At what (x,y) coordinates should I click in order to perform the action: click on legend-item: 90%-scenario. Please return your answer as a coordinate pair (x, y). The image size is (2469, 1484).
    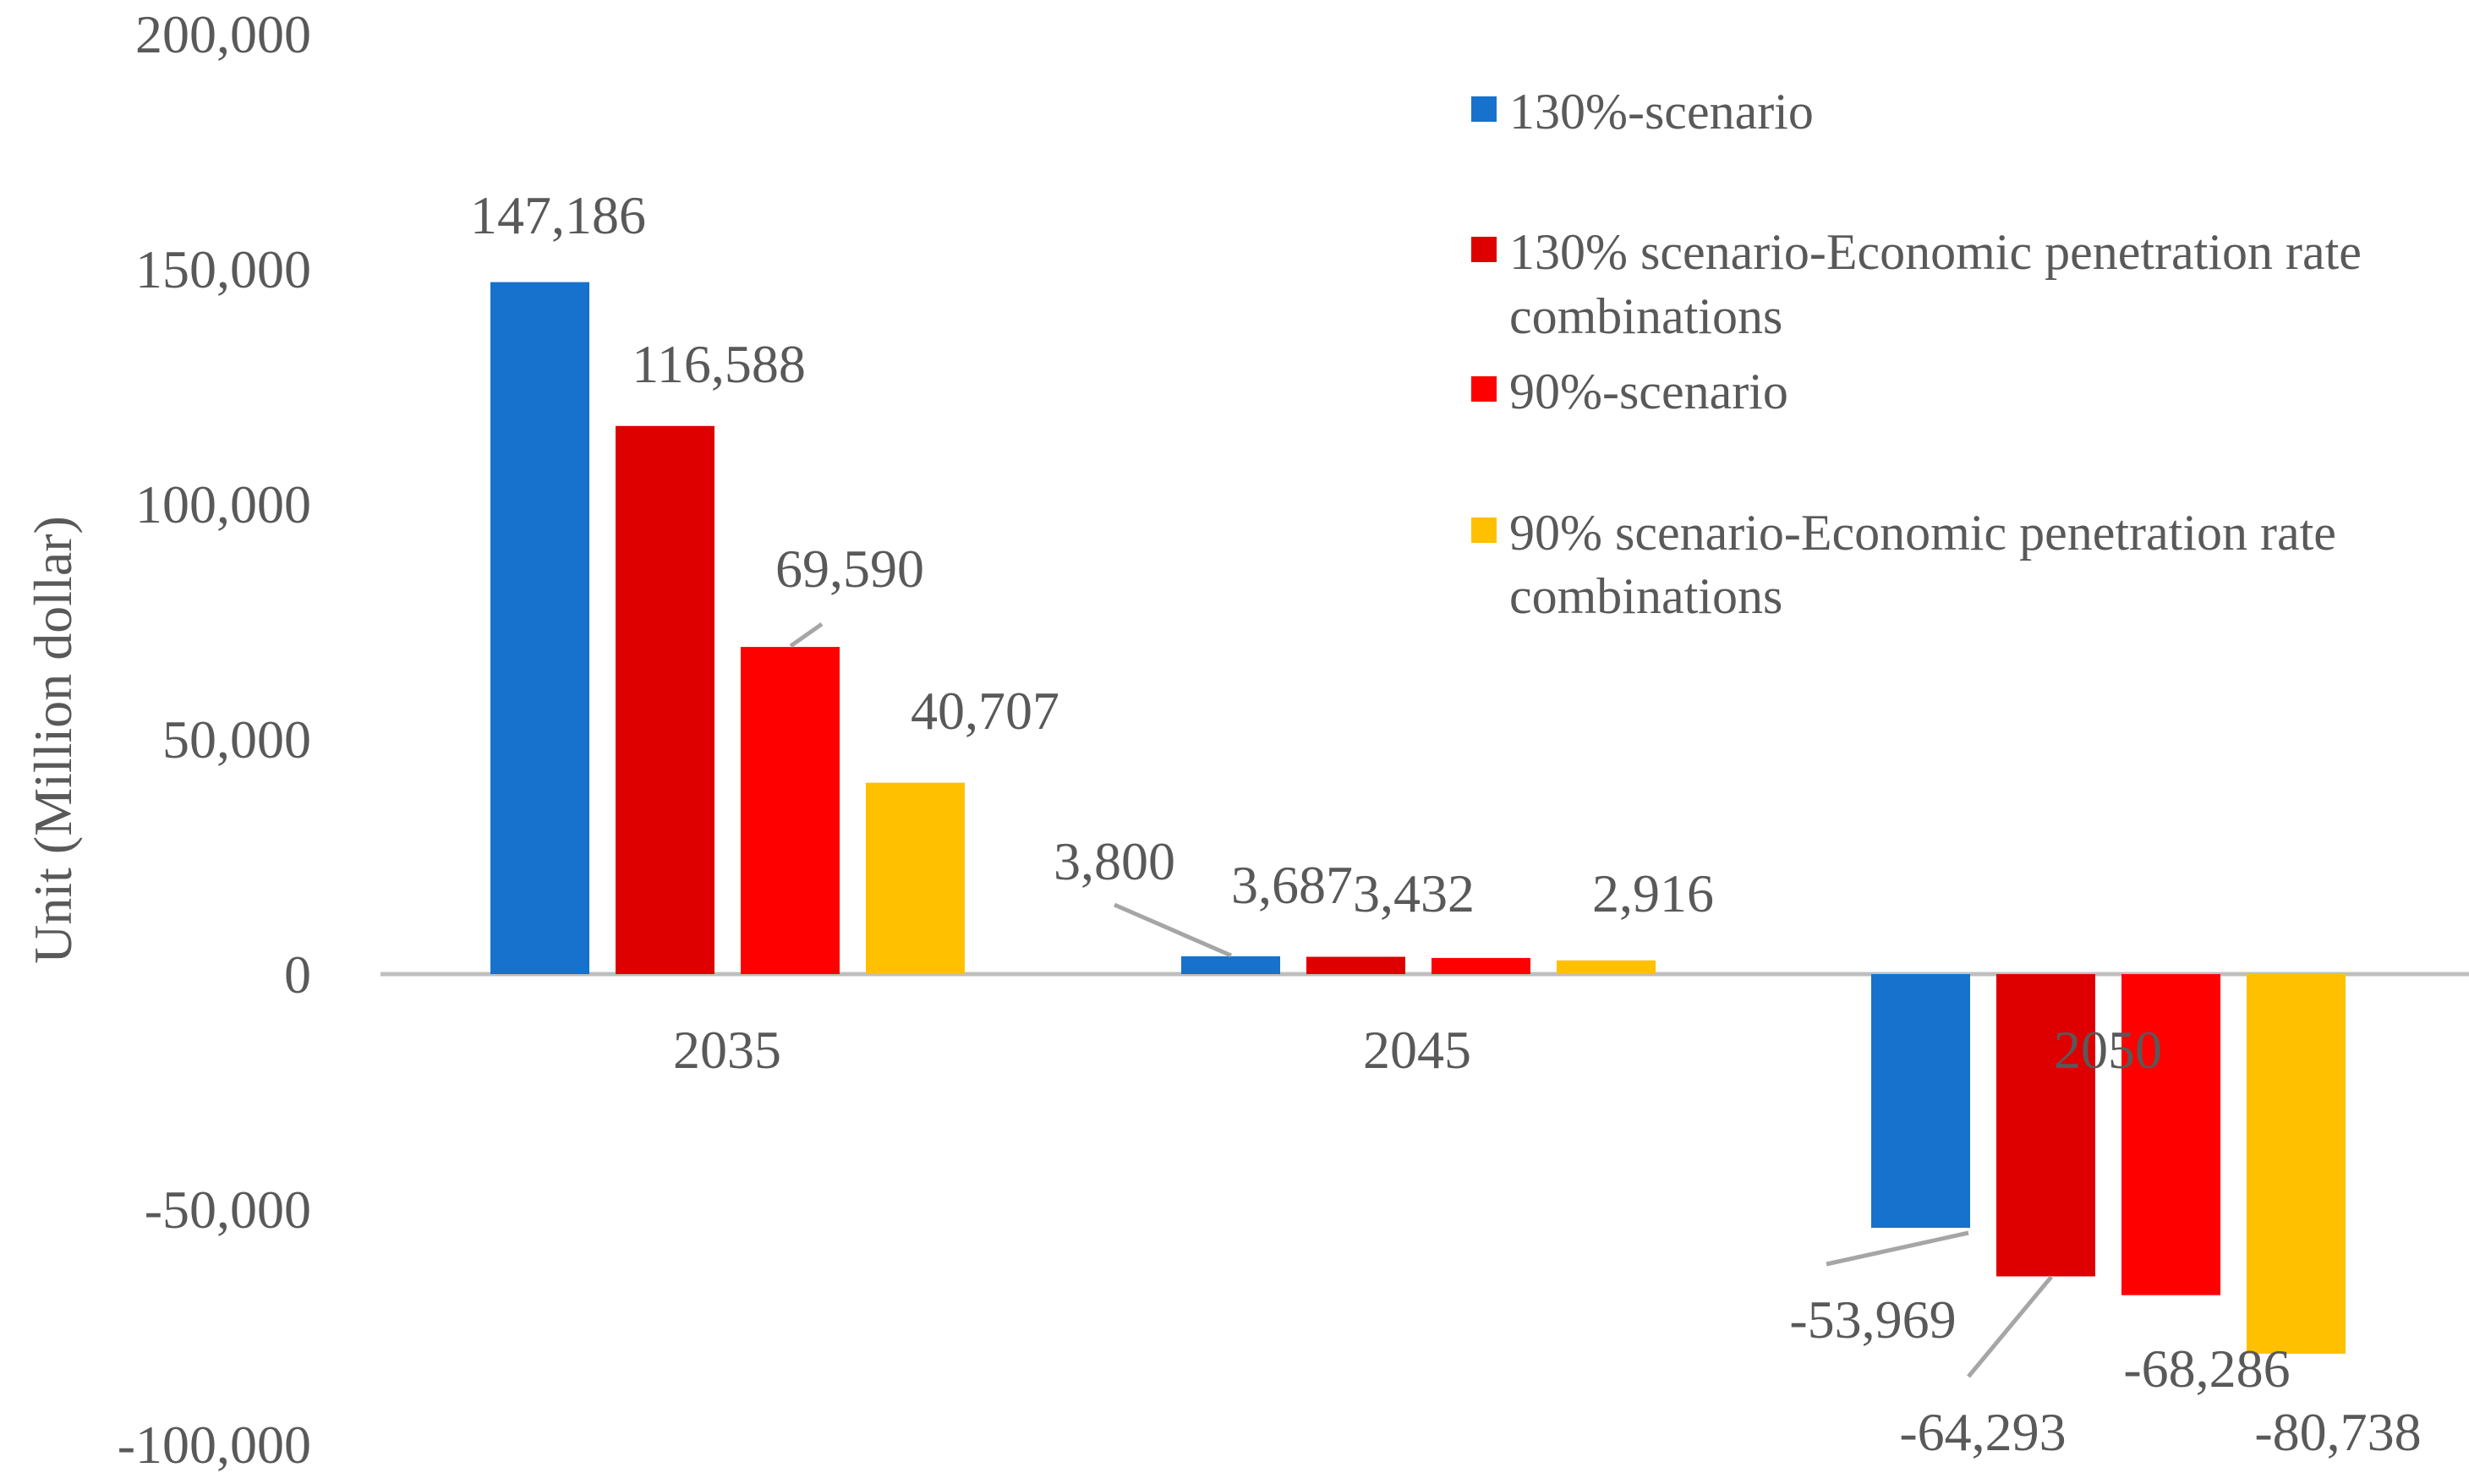
    Looking at the image, I should click on (1629, 391).